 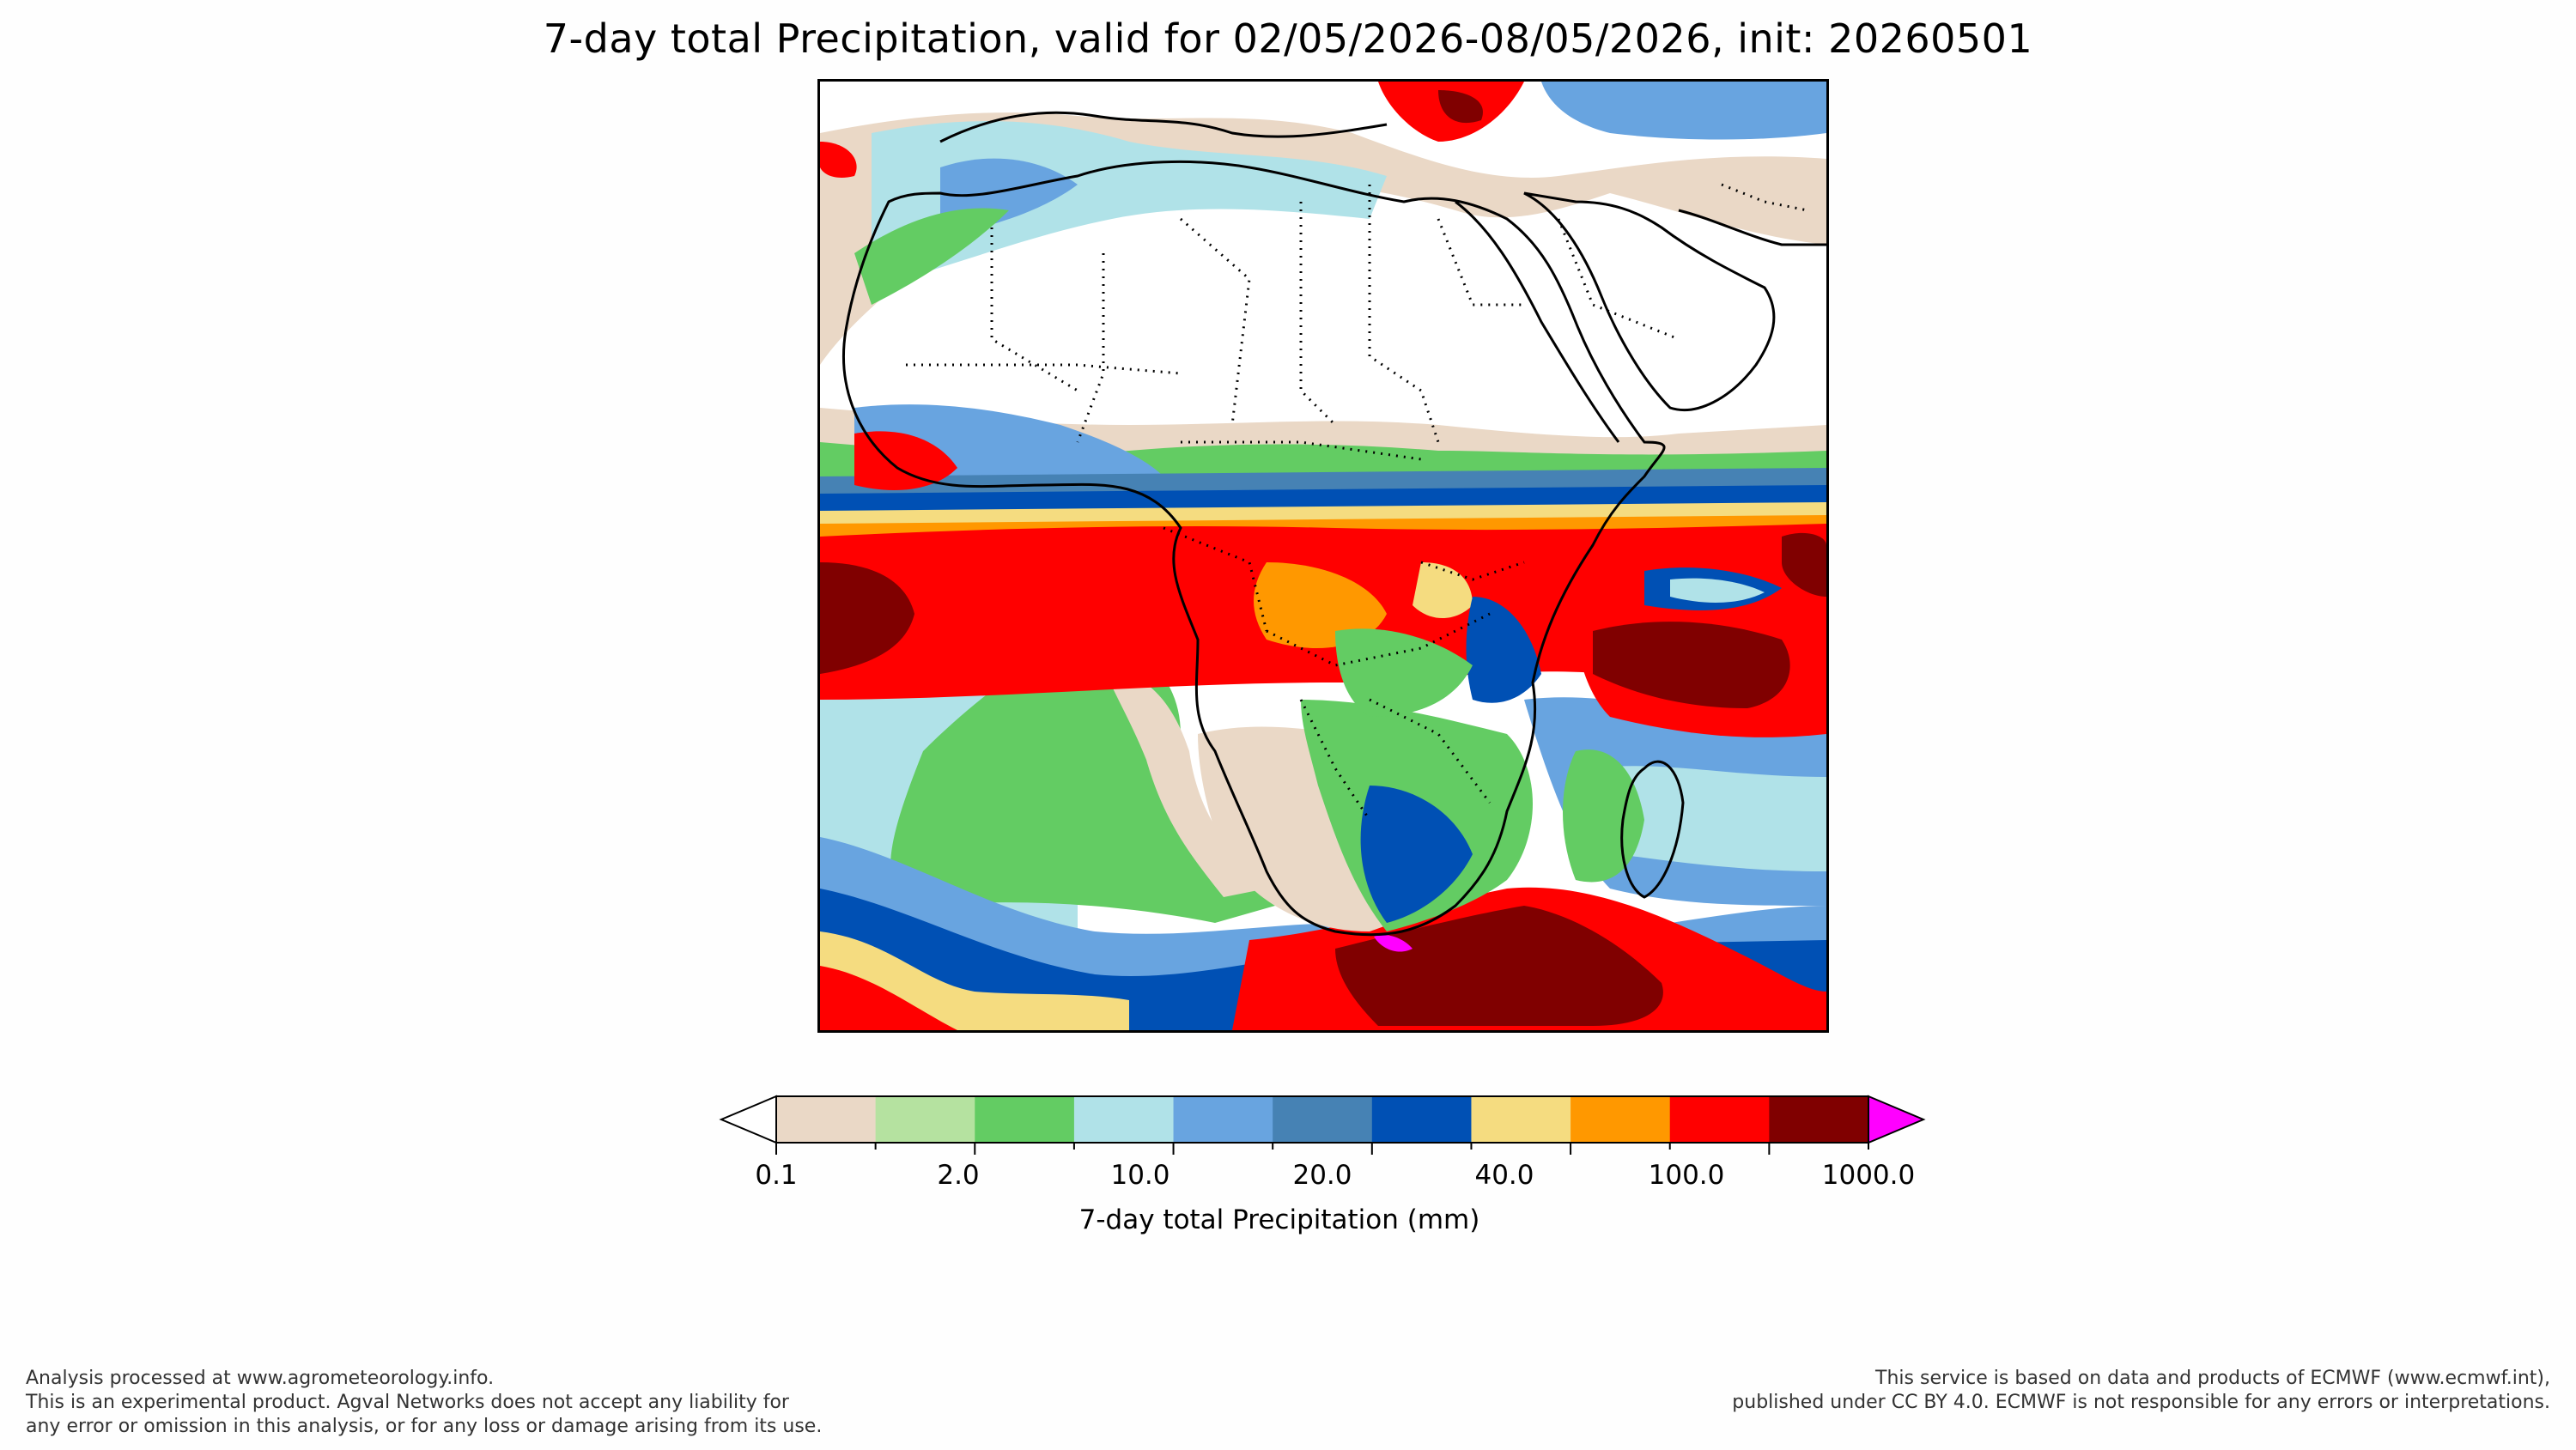 I want to click on precip-zone-indian-ocean-lightblue-streak, so click(x=1718, y=591).